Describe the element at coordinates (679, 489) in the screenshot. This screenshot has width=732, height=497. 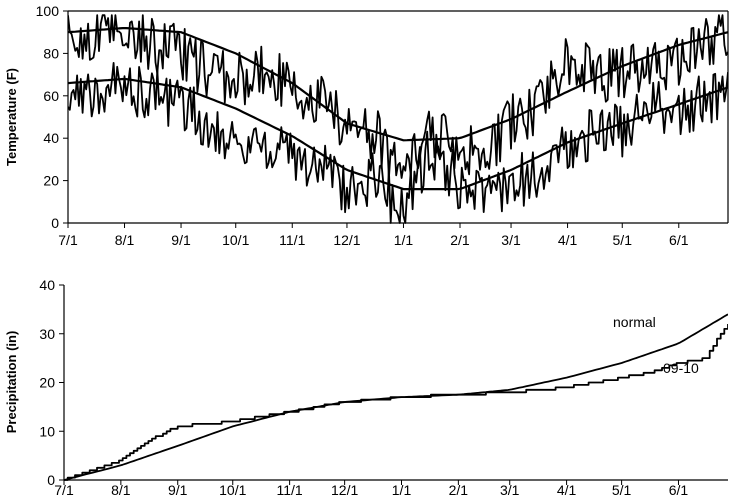
I see `precipitation-x-tick-label: 6/1` at that location.